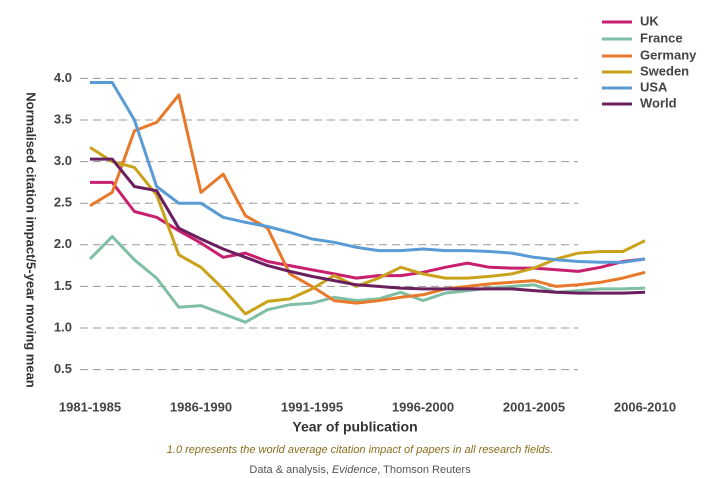 The width and height of the screenshot is (707, 478). I want to click on source-part: , Thomson Reuters, so click(424, 470).